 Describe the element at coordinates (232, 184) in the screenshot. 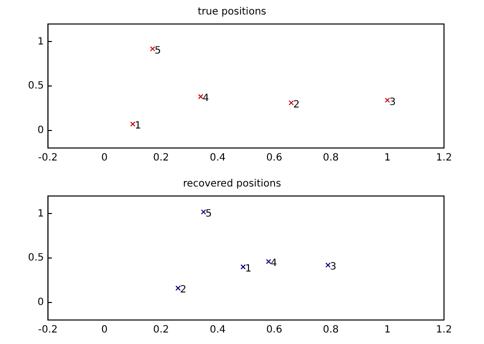

I see `chart-title: recovered positions` at that location.